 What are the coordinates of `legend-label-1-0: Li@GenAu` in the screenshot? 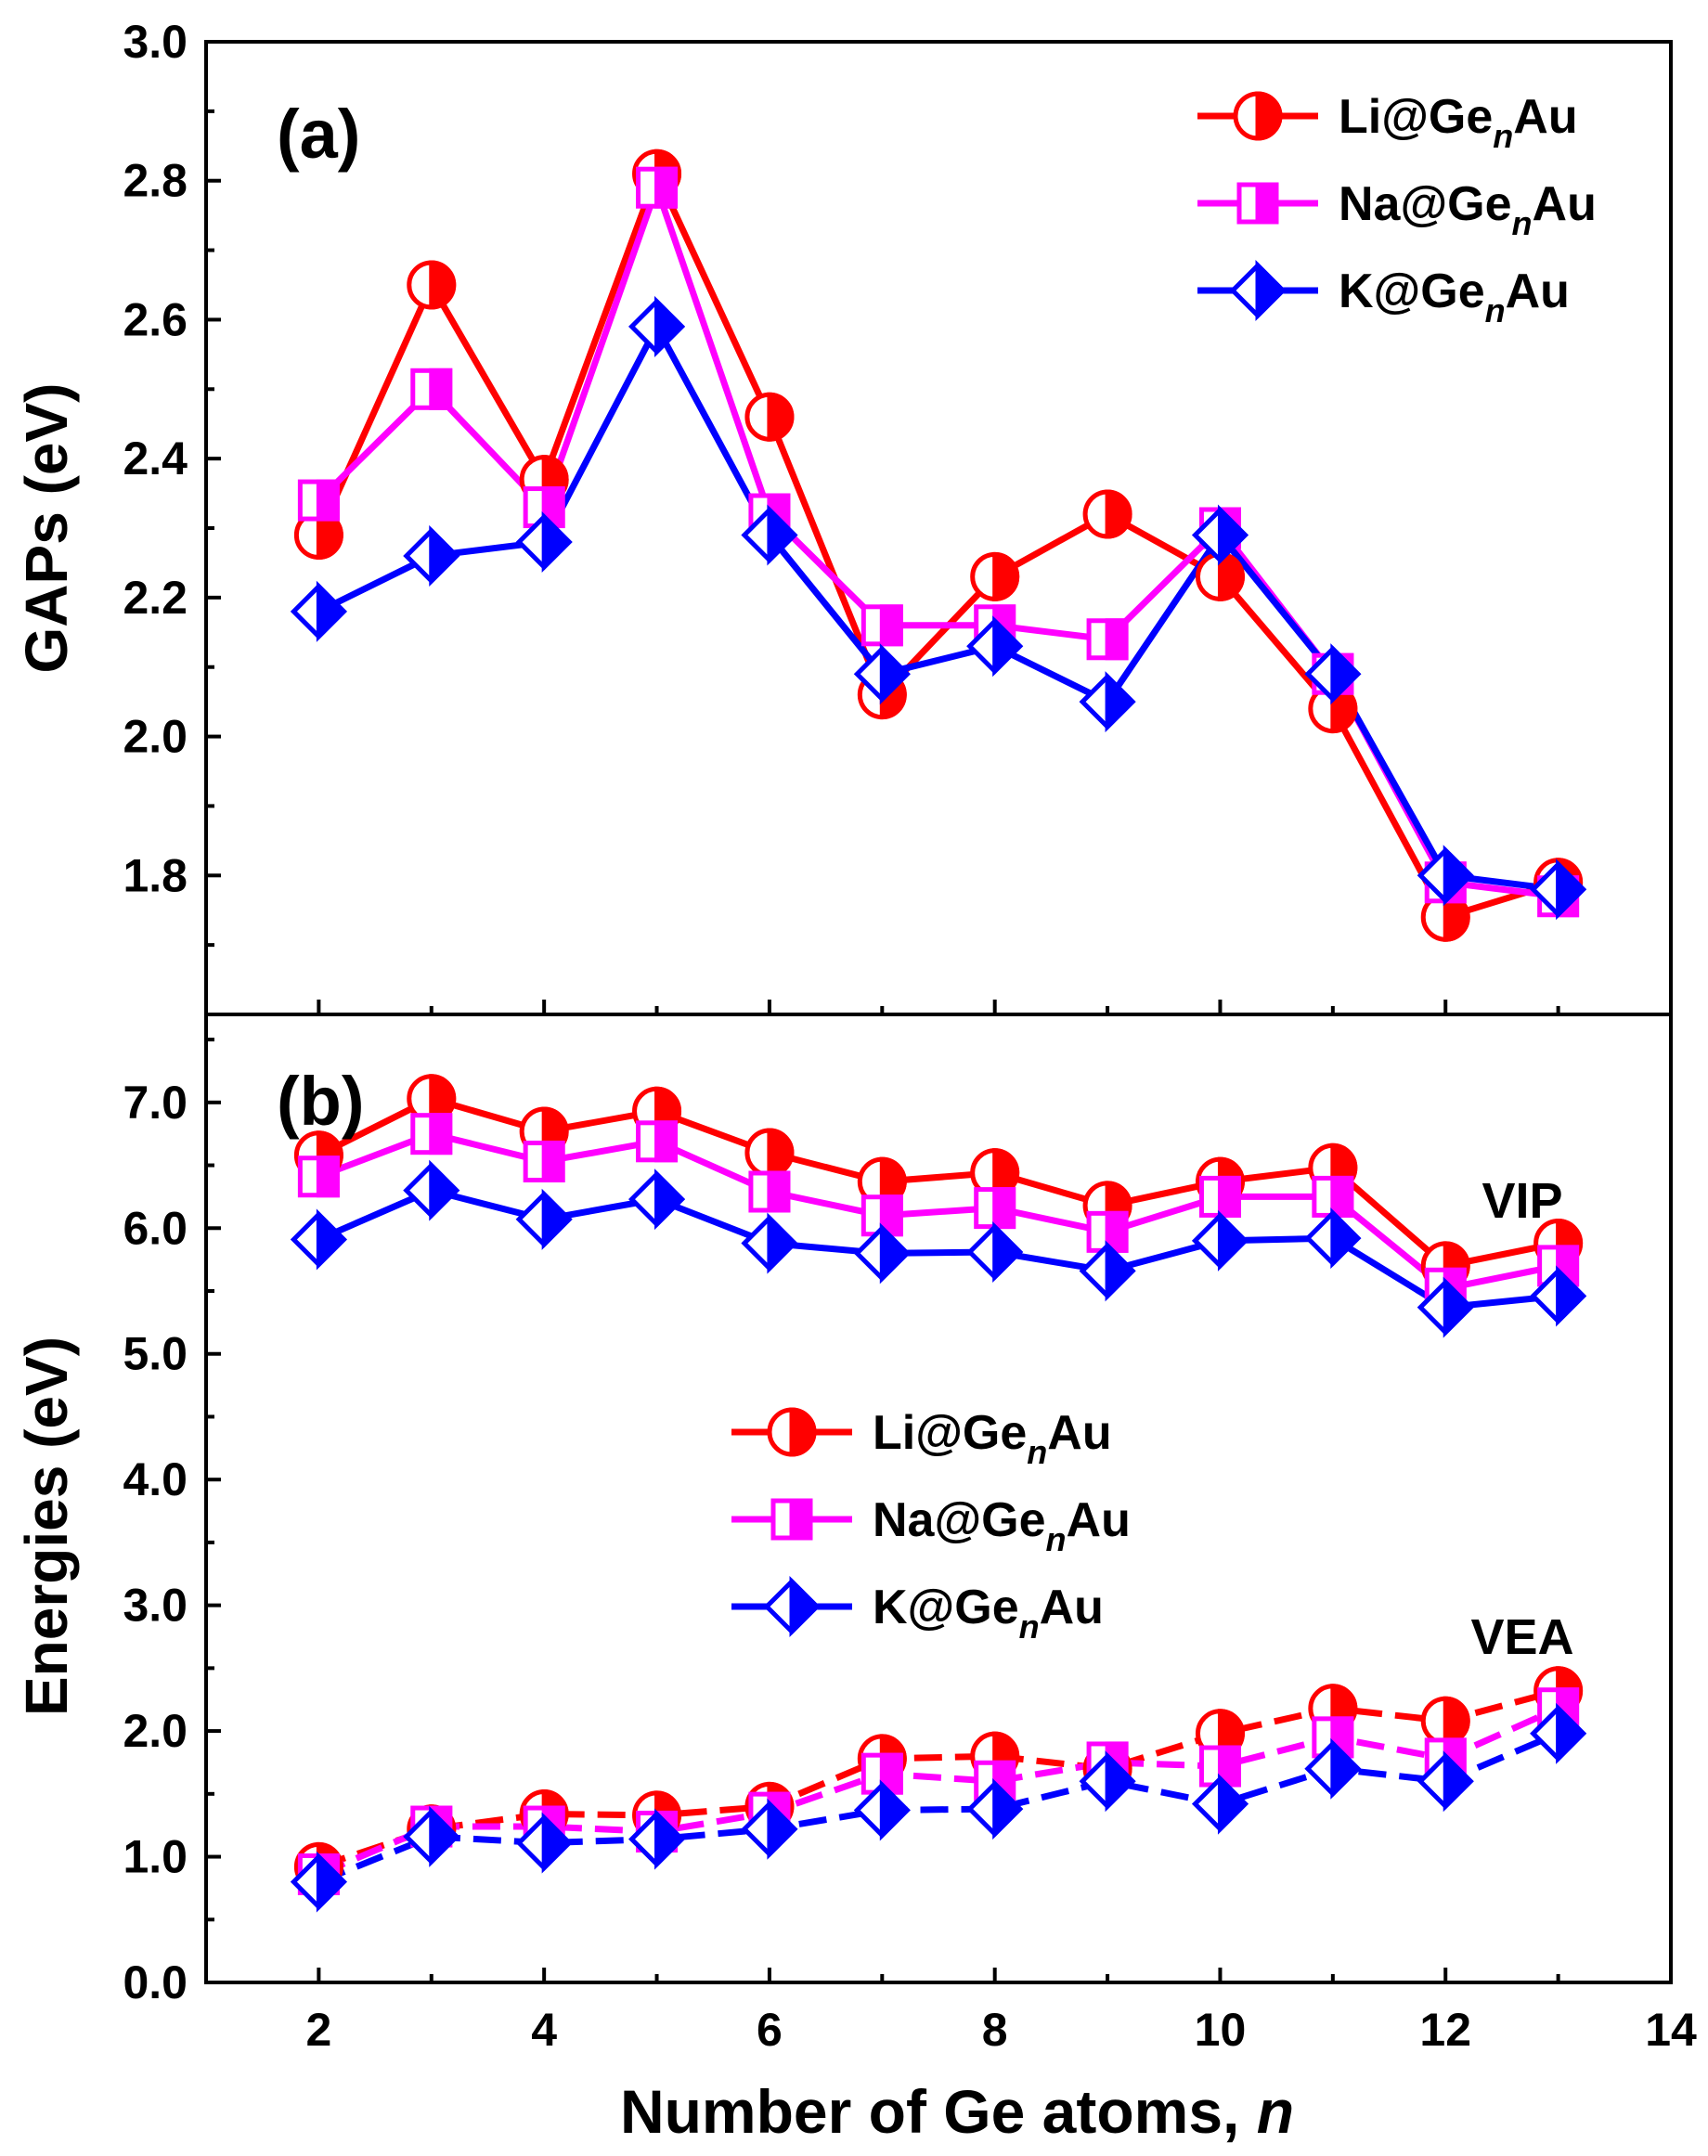 It's located at (992, 1438).